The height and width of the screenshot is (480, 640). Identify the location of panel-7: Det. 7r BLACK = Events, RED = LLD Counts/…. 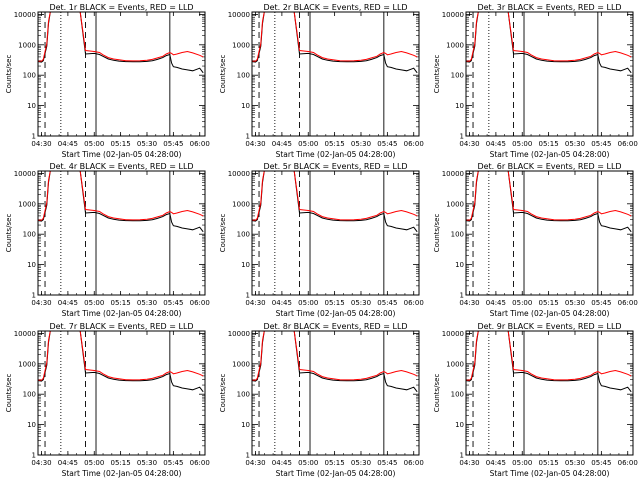
(107, 400).